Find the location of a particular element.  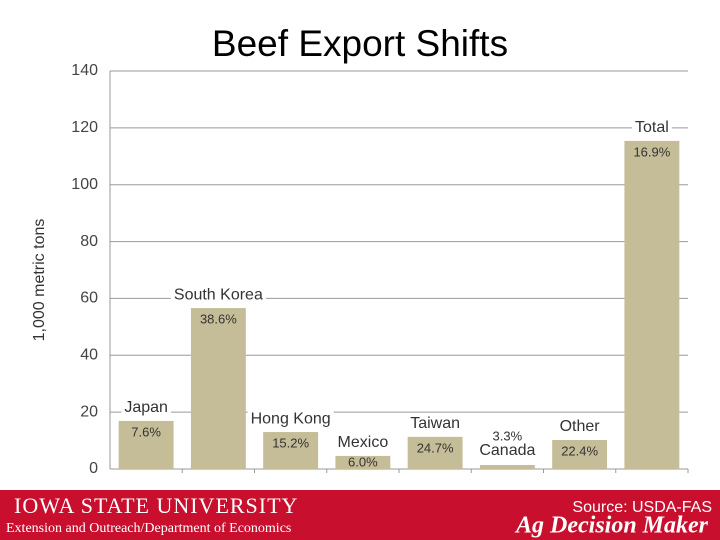

category-label: Total is located at coordinates (652, 127).